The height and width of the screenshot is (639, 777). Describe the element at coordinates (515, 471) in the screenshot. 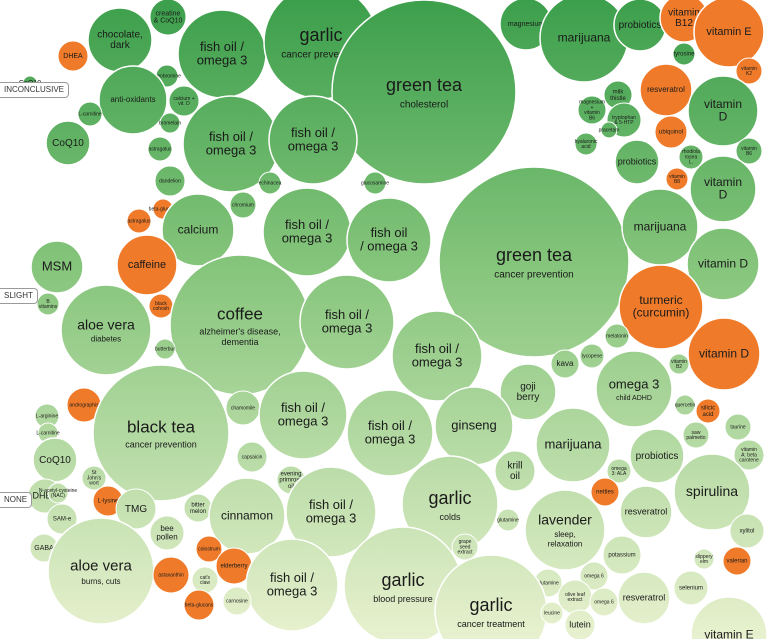

I see `bubble-krill-oil` at that location.